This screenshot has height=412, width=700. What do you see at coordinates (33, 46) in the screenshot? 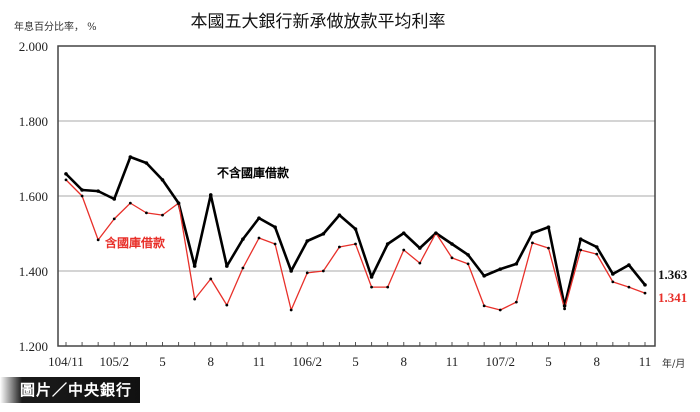
I see `y-tick-label: 2.000` at bounding box center [33, 46].